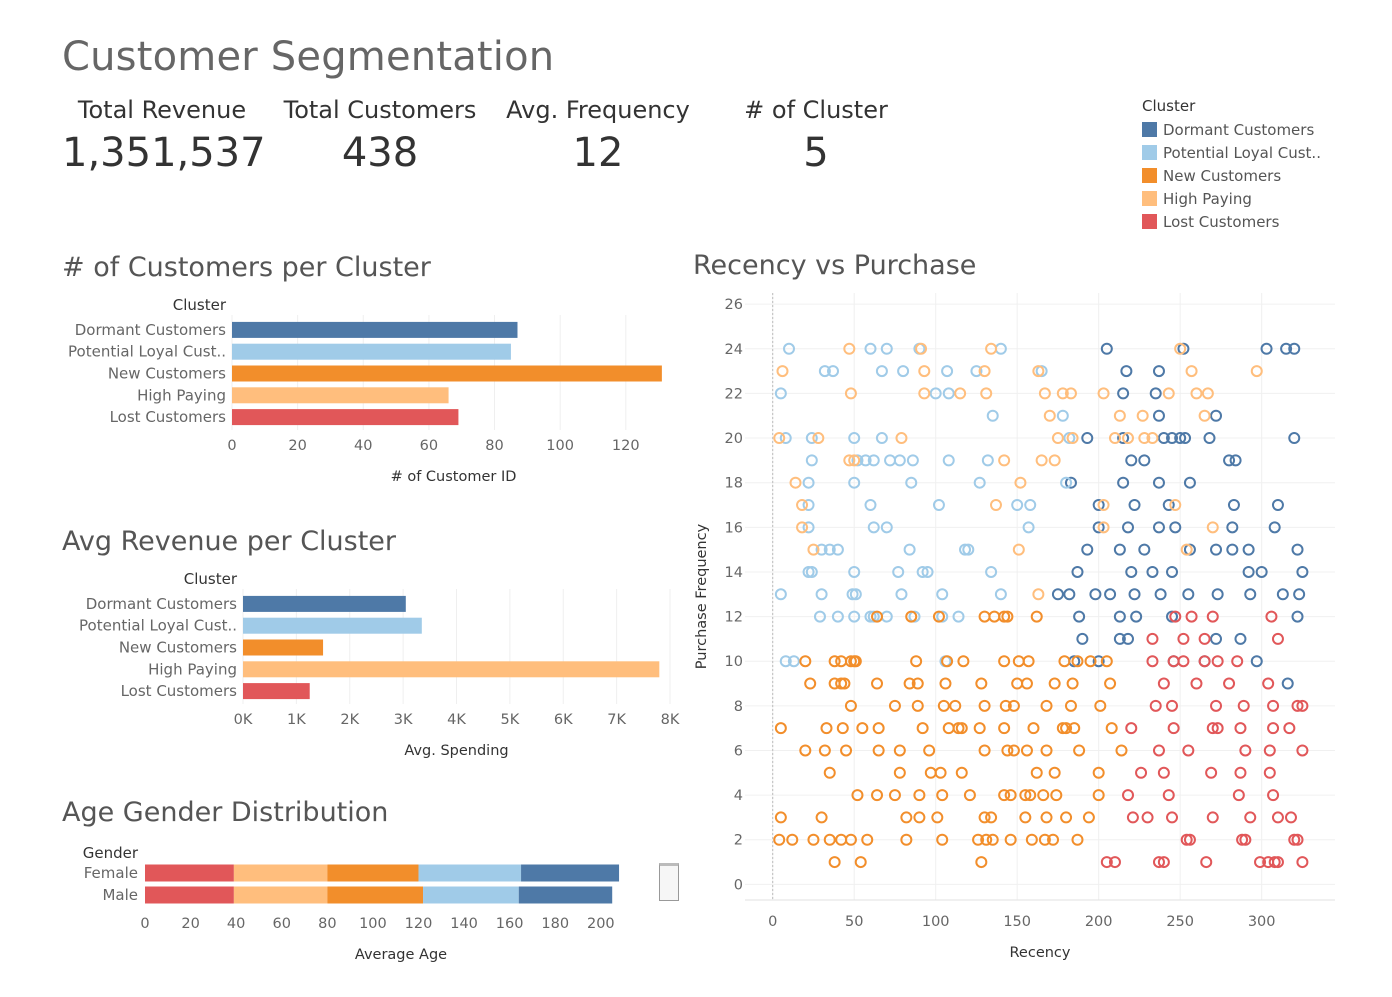  I want to click on x-tick-label: 250, so click(1180, 922).